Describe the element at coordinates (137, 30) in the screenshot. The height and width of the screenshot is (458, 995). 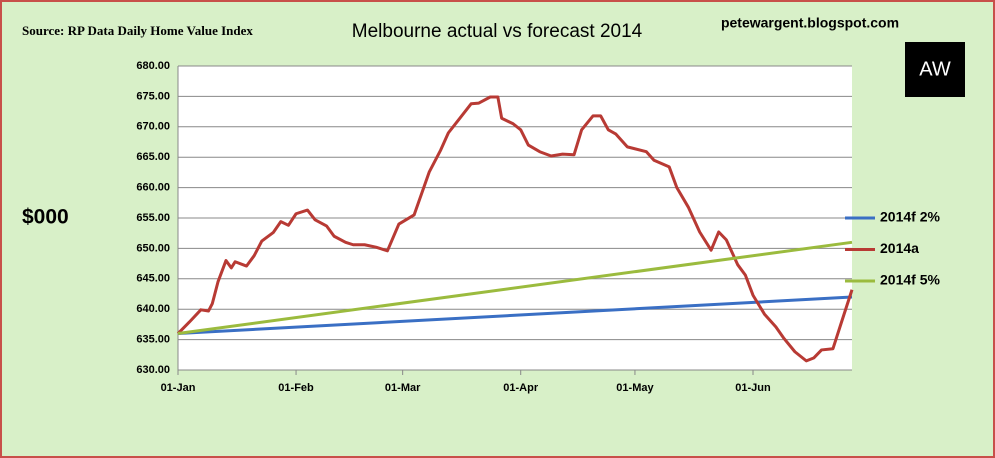
I see `source: Source: RP Data Daily Home Value Index` at that location.